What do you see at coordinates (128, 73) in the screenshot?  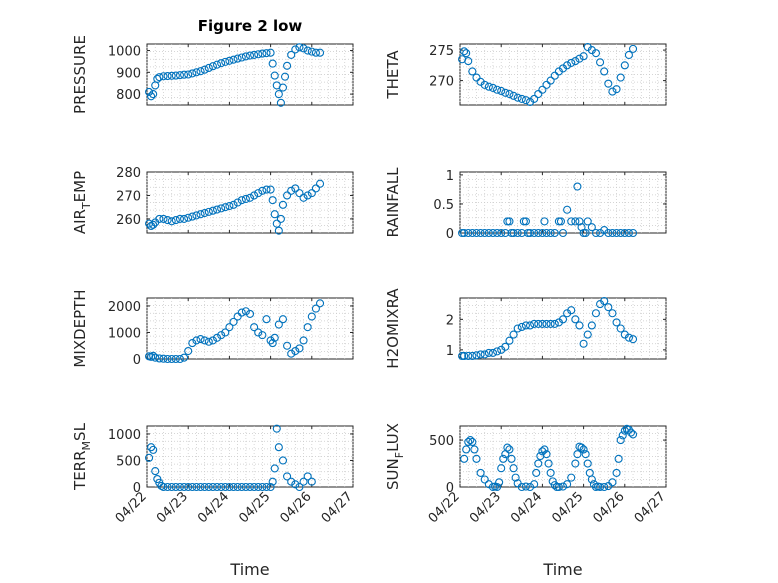 I see `y-tick-label: 900` at bounding box center [128, 73].